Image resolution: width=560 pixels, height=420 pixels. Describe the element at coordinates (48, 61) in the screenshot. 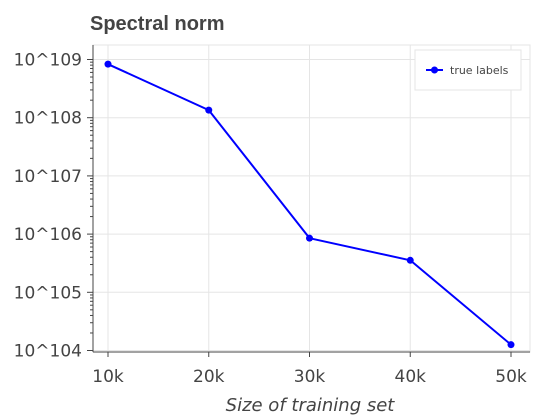

I see `y-tick-label: 10^109` at that location.